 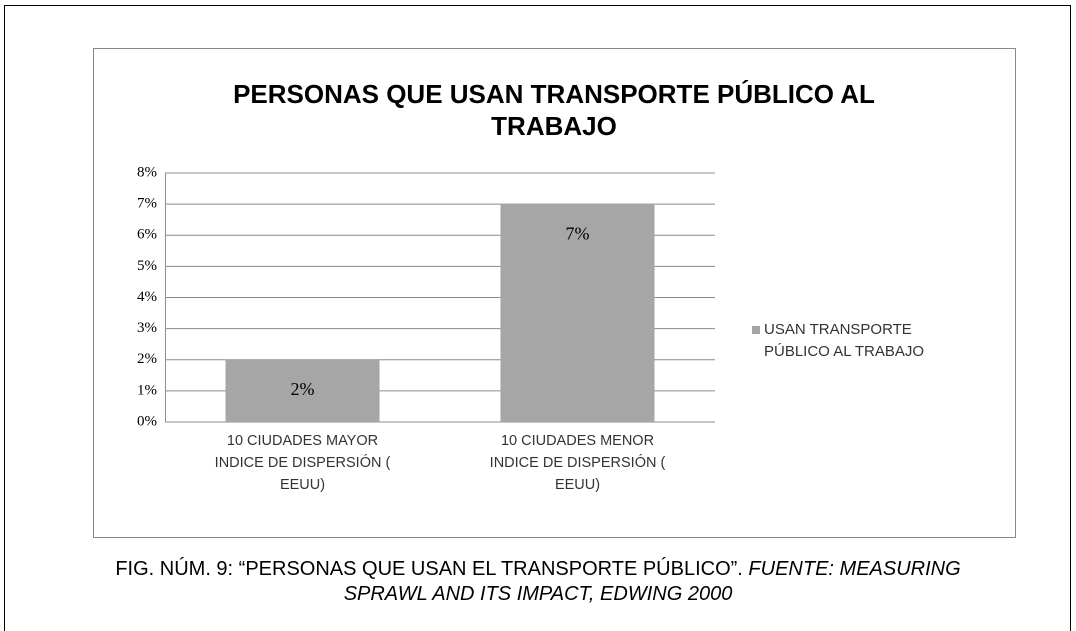 What do you see at coordinates (147, 172) in the screenshot?
I see `y-tick-label: 8%` at bounding box center [147, 172].